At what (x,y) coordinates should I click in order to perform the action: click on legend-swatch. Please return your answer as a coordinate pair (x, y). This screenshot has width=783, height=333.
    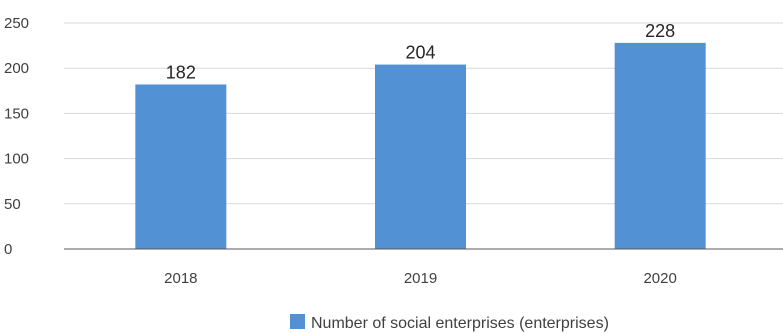
    Looking at the image, I should click on (297, 321).